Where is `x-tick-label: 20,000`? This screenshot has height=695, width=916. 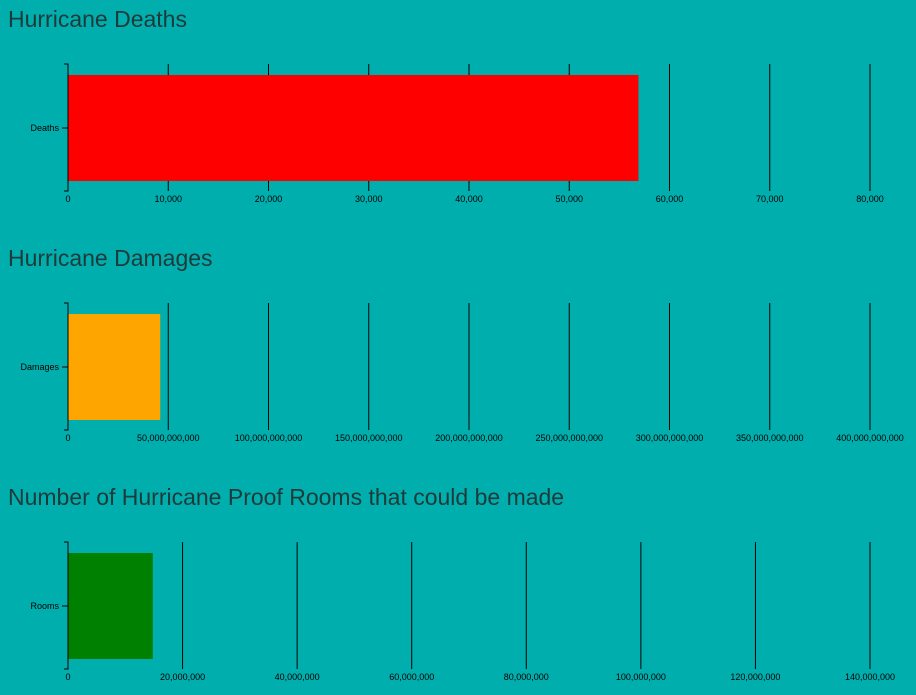 x-tick-label: 20,000 is located at coordinates (269, 199).